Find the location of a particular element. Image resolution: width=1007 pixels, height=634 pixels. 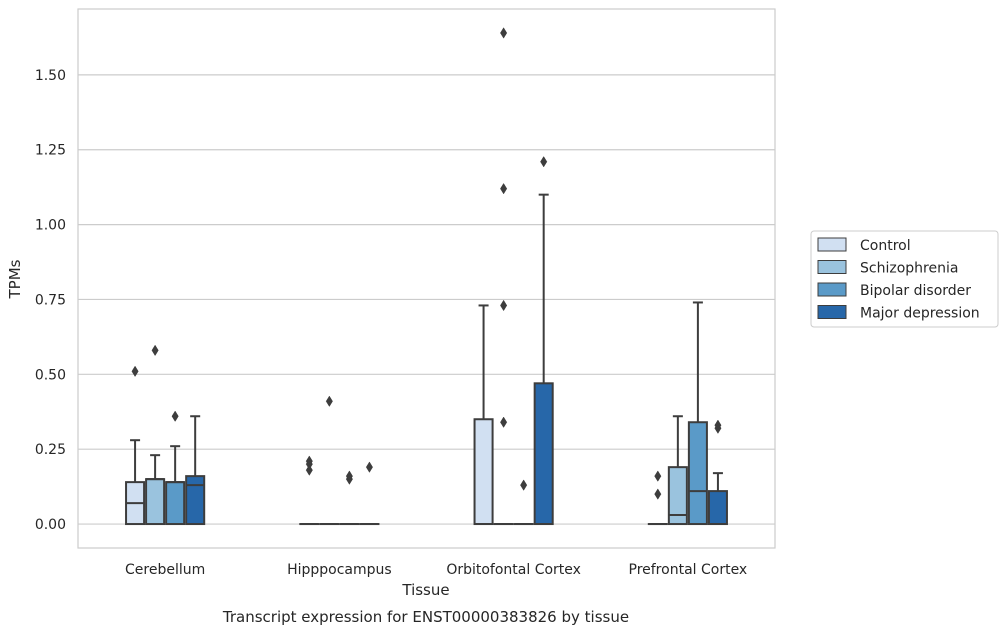

y-tick-label: 0.75 is located at coordinates (50, 300).